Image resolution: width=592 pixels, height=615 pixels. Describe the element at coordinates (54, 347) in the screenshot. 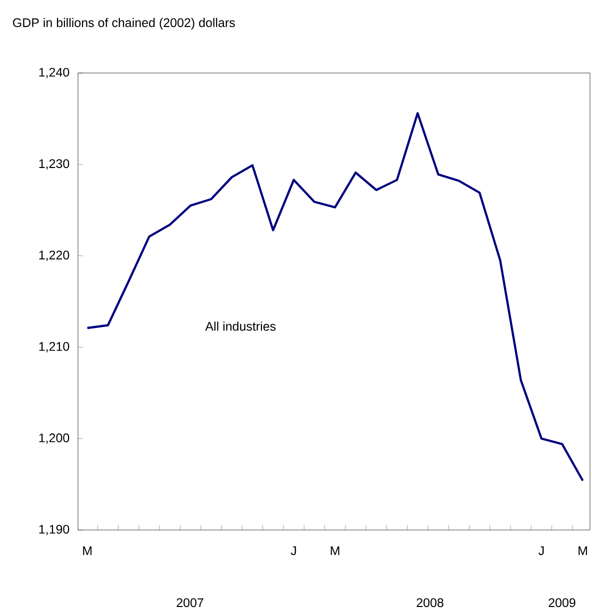

I see `y-tick-label: 1,210` at that location.